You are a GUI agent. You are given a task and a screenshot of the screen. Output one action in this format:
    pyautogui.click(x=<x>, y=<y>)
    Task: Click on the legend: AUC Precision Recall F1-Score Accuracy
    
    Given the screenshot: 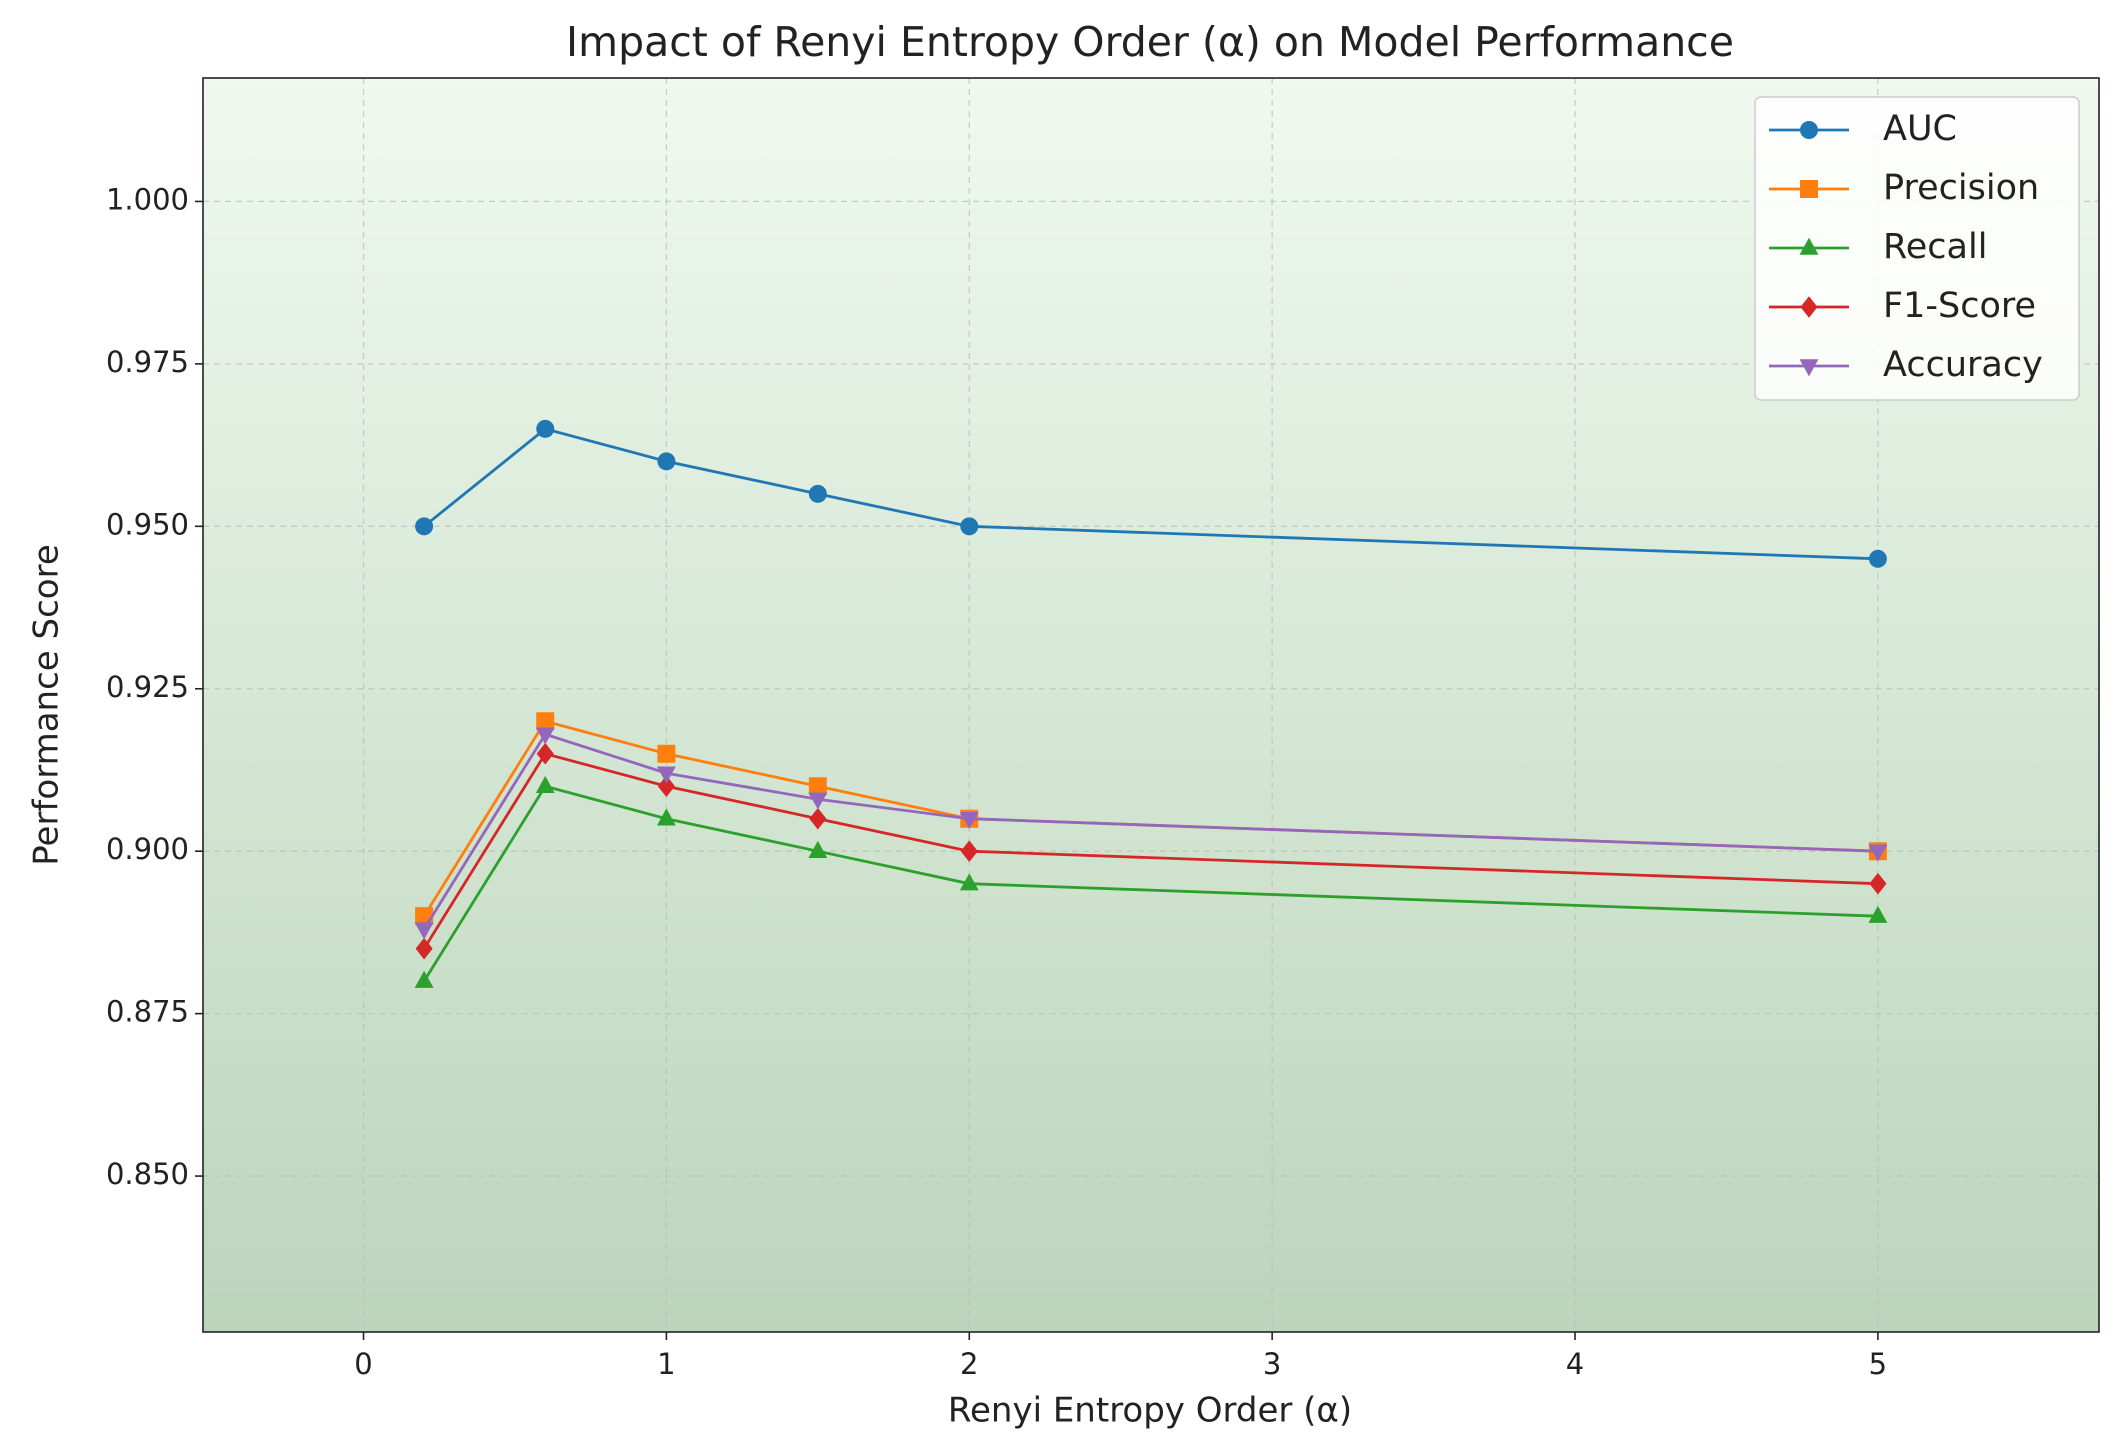 What is the action you would take?
    pyautogui.click(x=1917, y=248)
    